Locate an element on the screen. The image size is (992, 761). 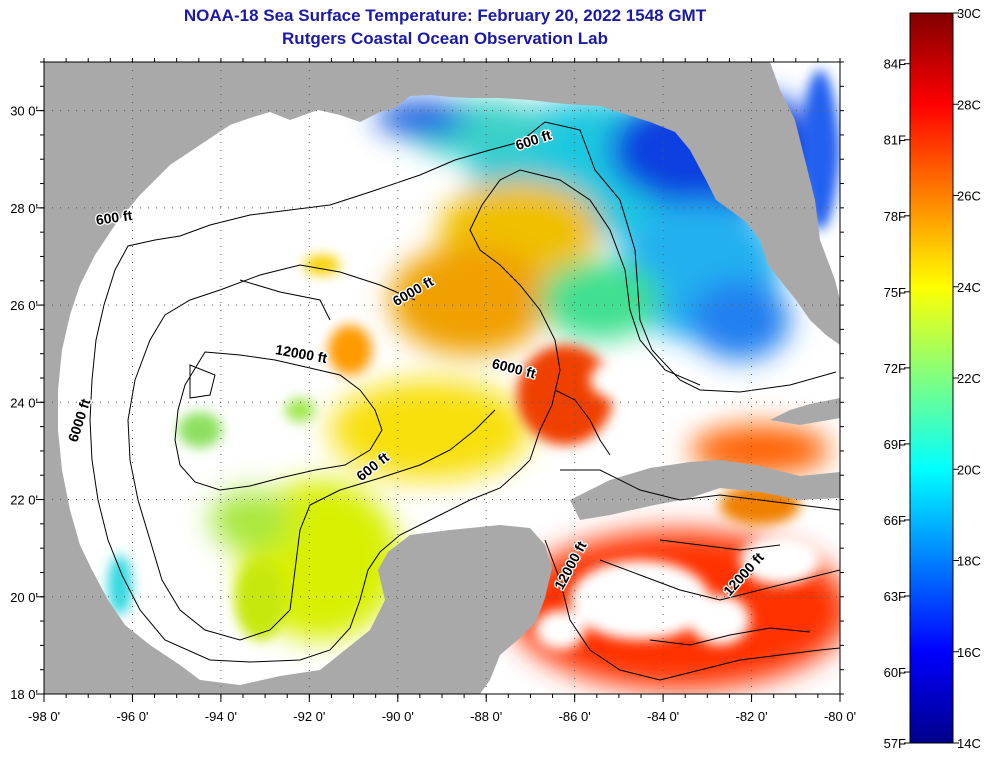
colorbar-f-label: 60F is located at coordinates (895, 672).